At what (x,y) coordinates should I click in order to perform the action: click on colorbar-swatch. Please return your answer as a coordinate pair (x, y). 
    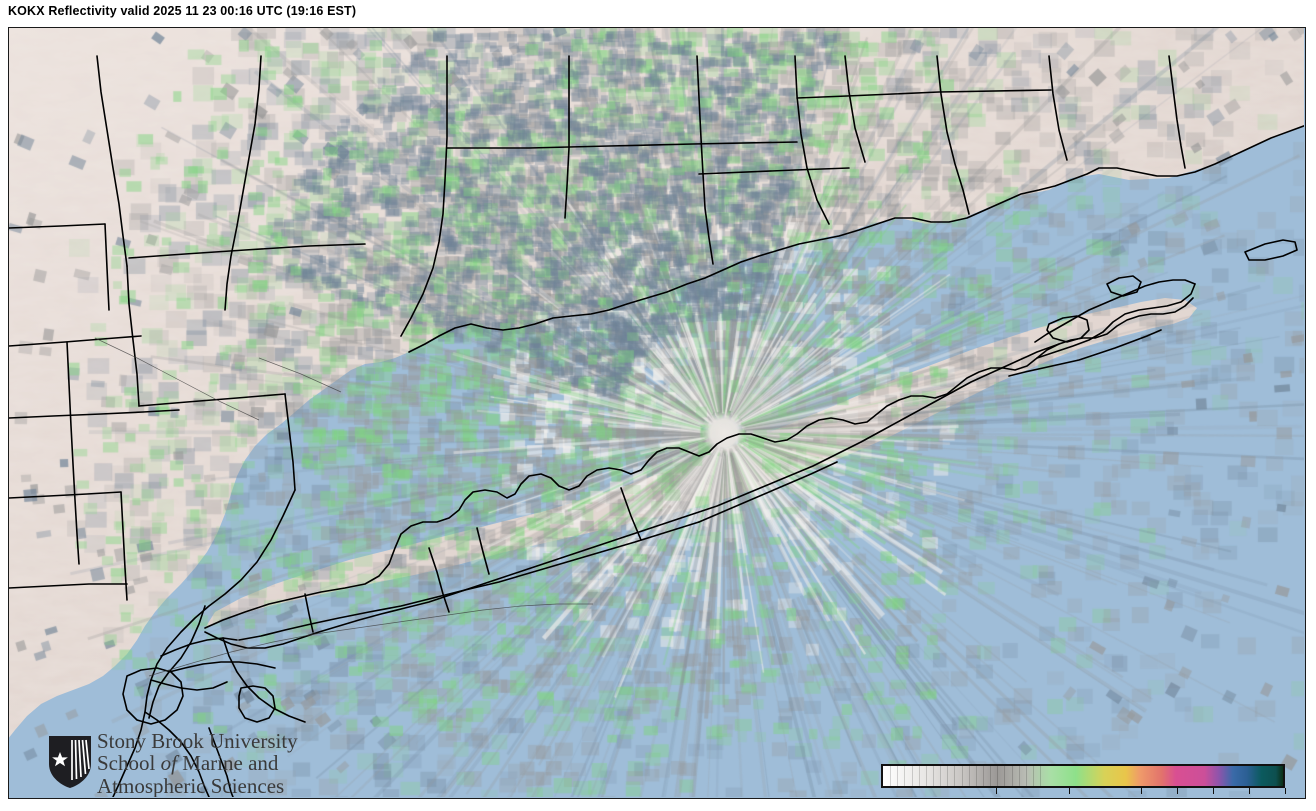
    Looking at the image, I should click on (1083, 776).